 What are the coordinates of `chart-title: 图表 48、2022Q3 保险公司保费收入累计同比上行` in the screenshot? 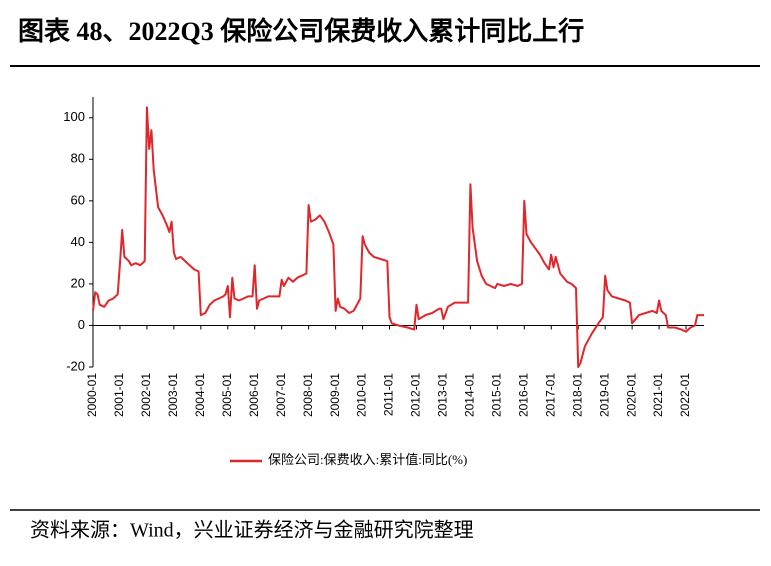 It's located at (301, 31).